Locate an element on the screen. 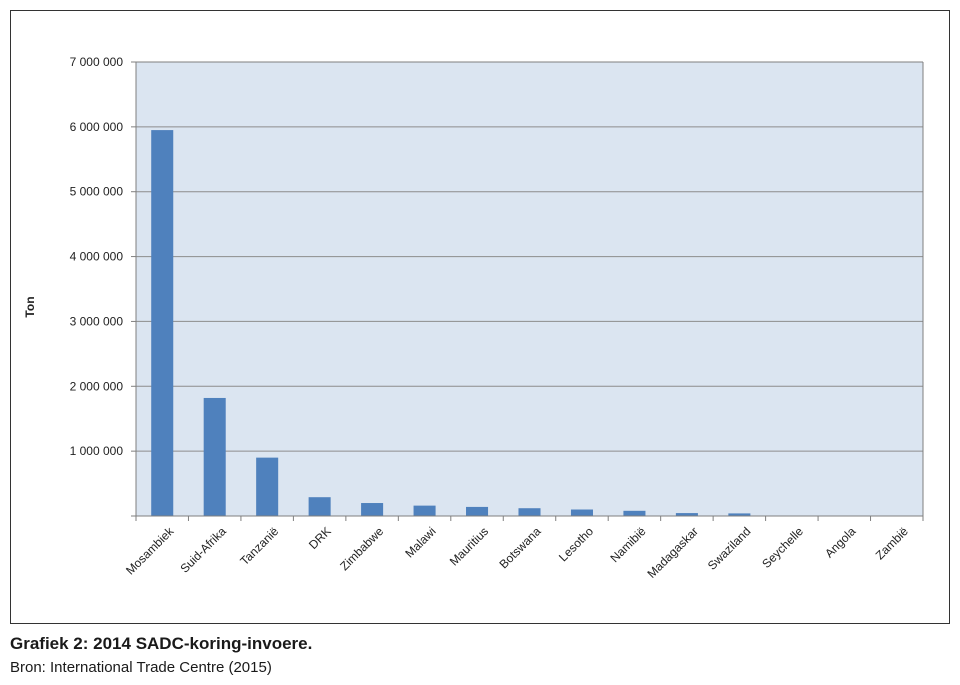  y-tick-label: 4 000 000 is located at coordinates (97, 257).